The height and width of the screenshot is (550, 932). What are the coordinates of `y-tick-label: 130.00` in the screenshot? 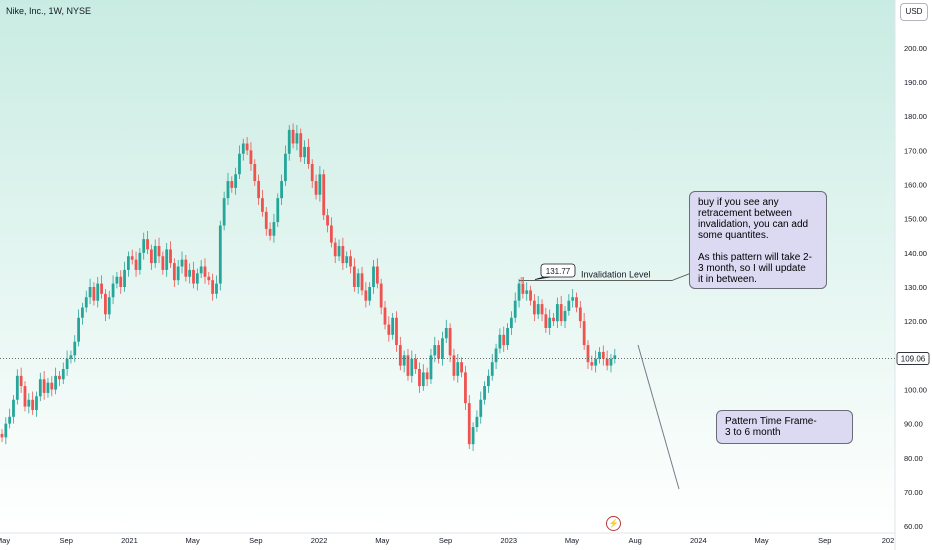 It's located at (915, 287).